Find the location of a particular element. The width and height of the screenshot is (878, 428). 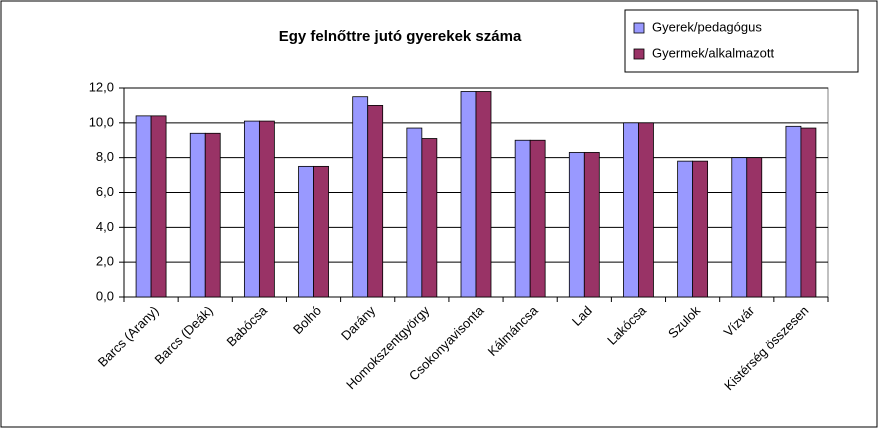

y-tick-label: 6,0 is located at coordinates (105, 191).